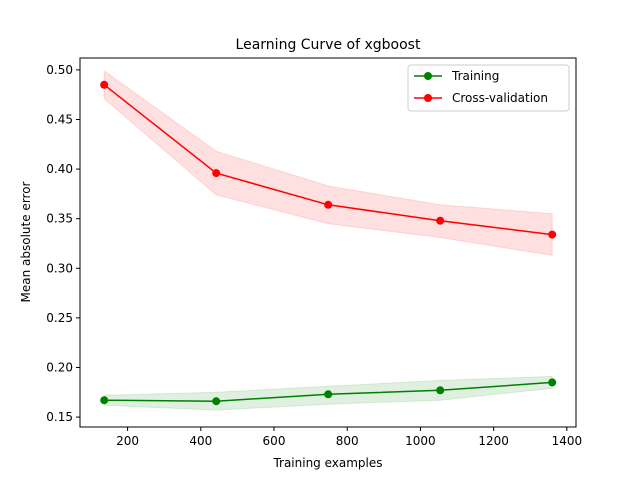 The height and width of the screenshot is (480, 640). Describe the element at coordinates (200, 441) in the screenshot. I see `x-tick-label: 400` at that location.